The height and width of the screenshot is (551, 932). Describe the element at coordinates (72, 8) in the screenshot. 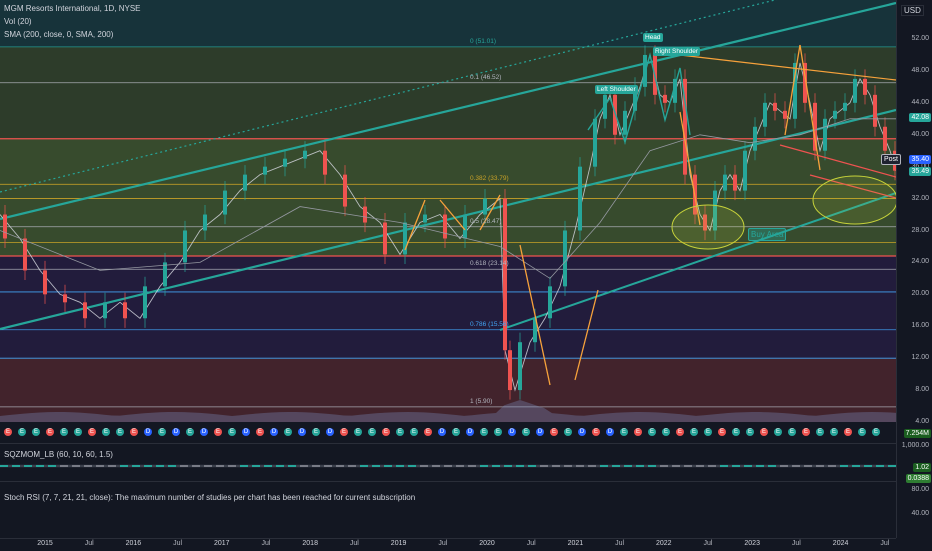

I see `symbol-legend: MGM Resorts International, 1D, NYSE` at that location.